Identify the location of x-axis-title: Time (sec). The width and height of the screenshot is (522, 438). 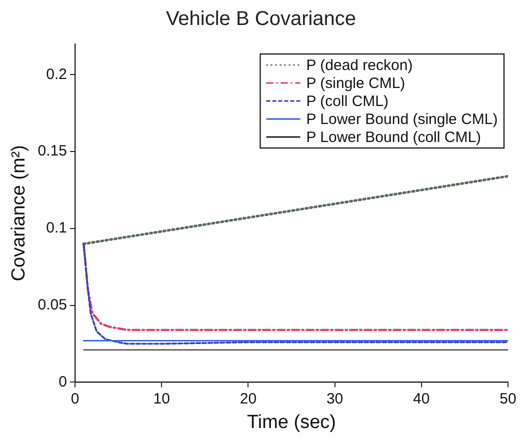
(291, 422).